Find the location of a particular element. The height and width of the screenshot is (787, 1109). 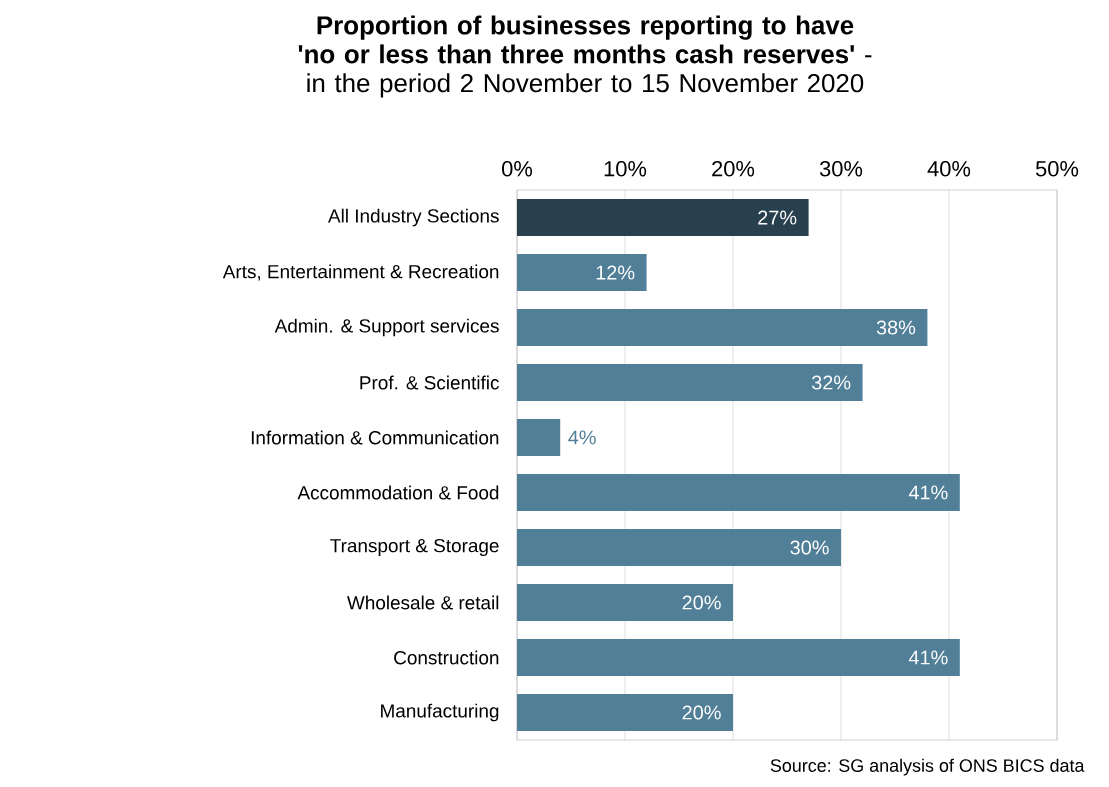

y-tick-label: Construction is located at coordinates (446, 657).